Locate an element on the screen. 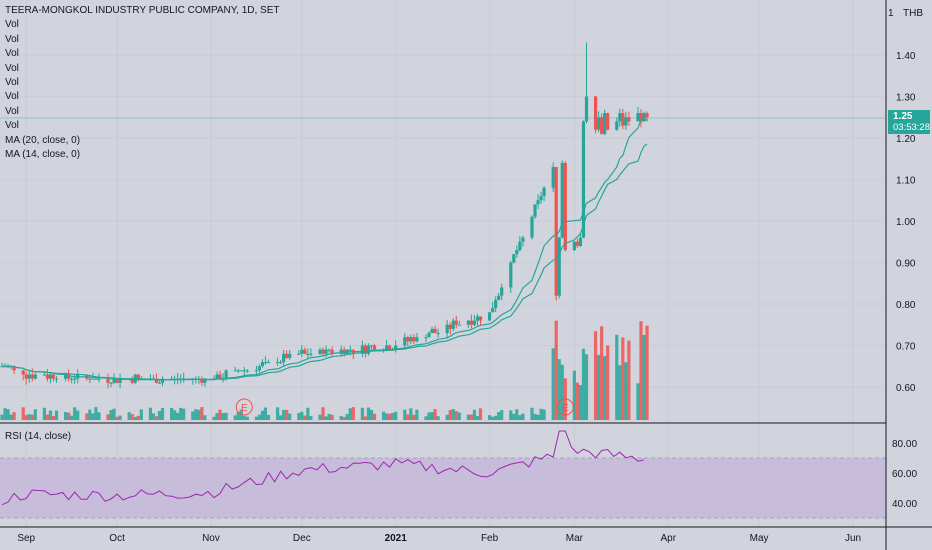 The image size is (932, 550). time-tick-label: Sep is located at coordinates (26, 538).